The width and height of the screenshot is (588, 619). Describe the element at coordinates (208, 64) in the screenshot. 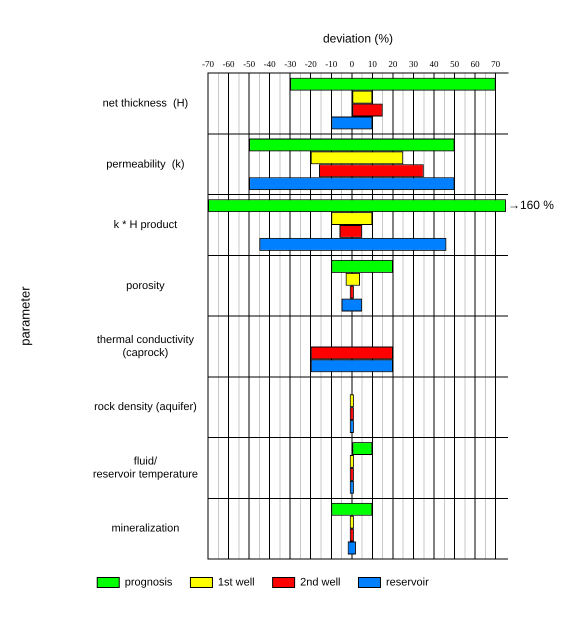

I see `x-tick-label: -70` at that location.